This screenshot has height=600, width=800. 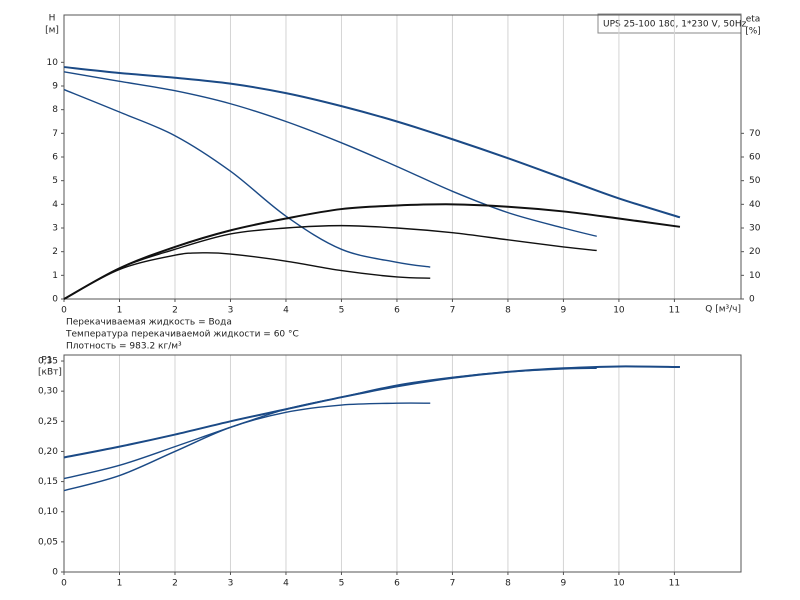 What do you see at coordinates (149, 323) in the screenshot?
I see `annotation: Перекачиваемая жидкость = Вода` at bounding box center [149, 323].